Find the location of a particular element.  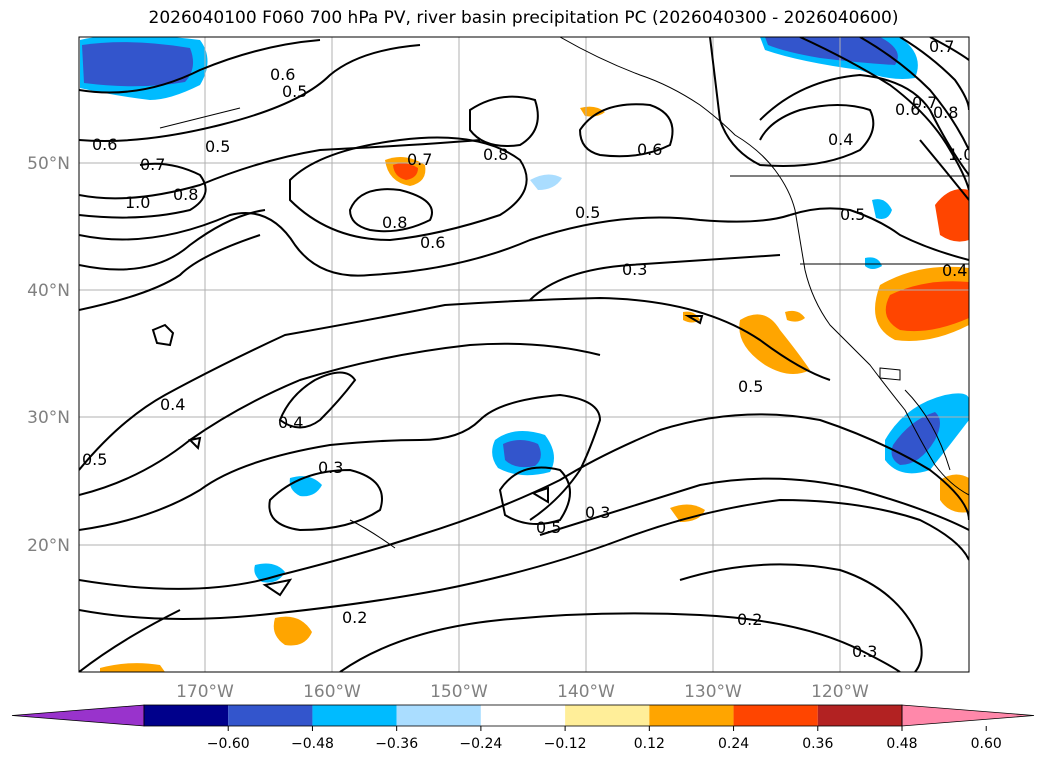

lon-label: 140°W is located at coordinates (586, 692).